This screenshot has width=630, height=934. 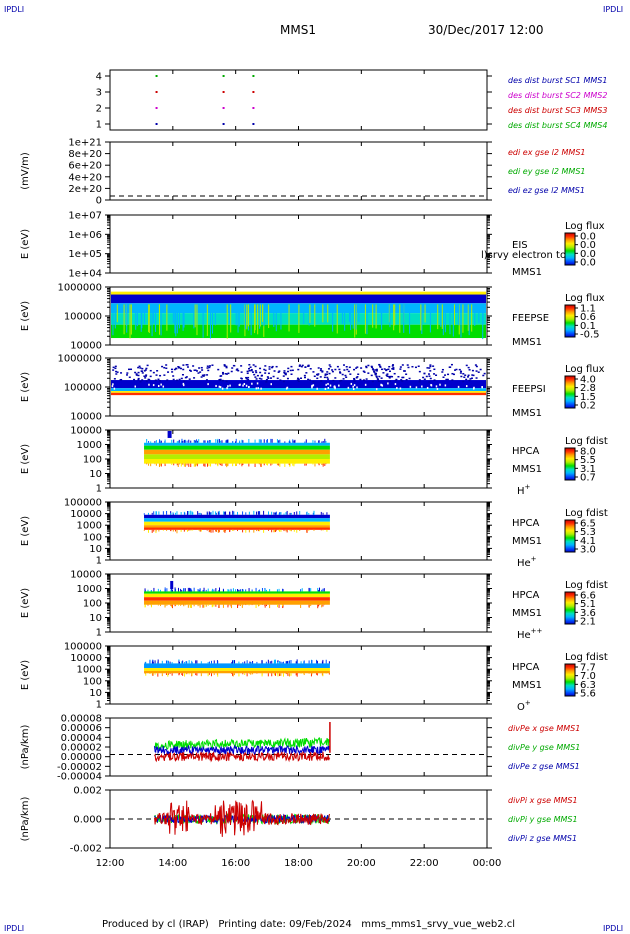 I want to click on y-tick-label: 1e+04, so click(x=85, y=274).